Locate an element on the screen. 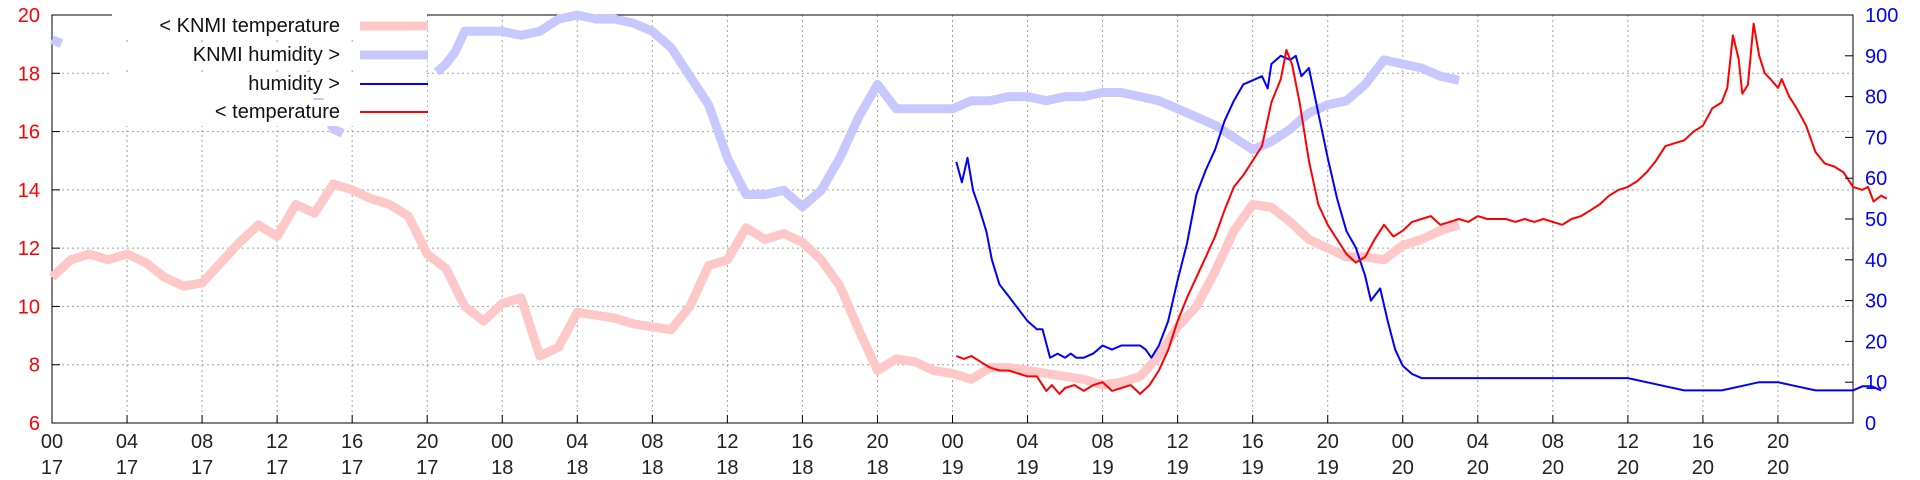 This screenshot has width=1920, height=480. left-tick-label: 18 is located at coordinates (29, 74).